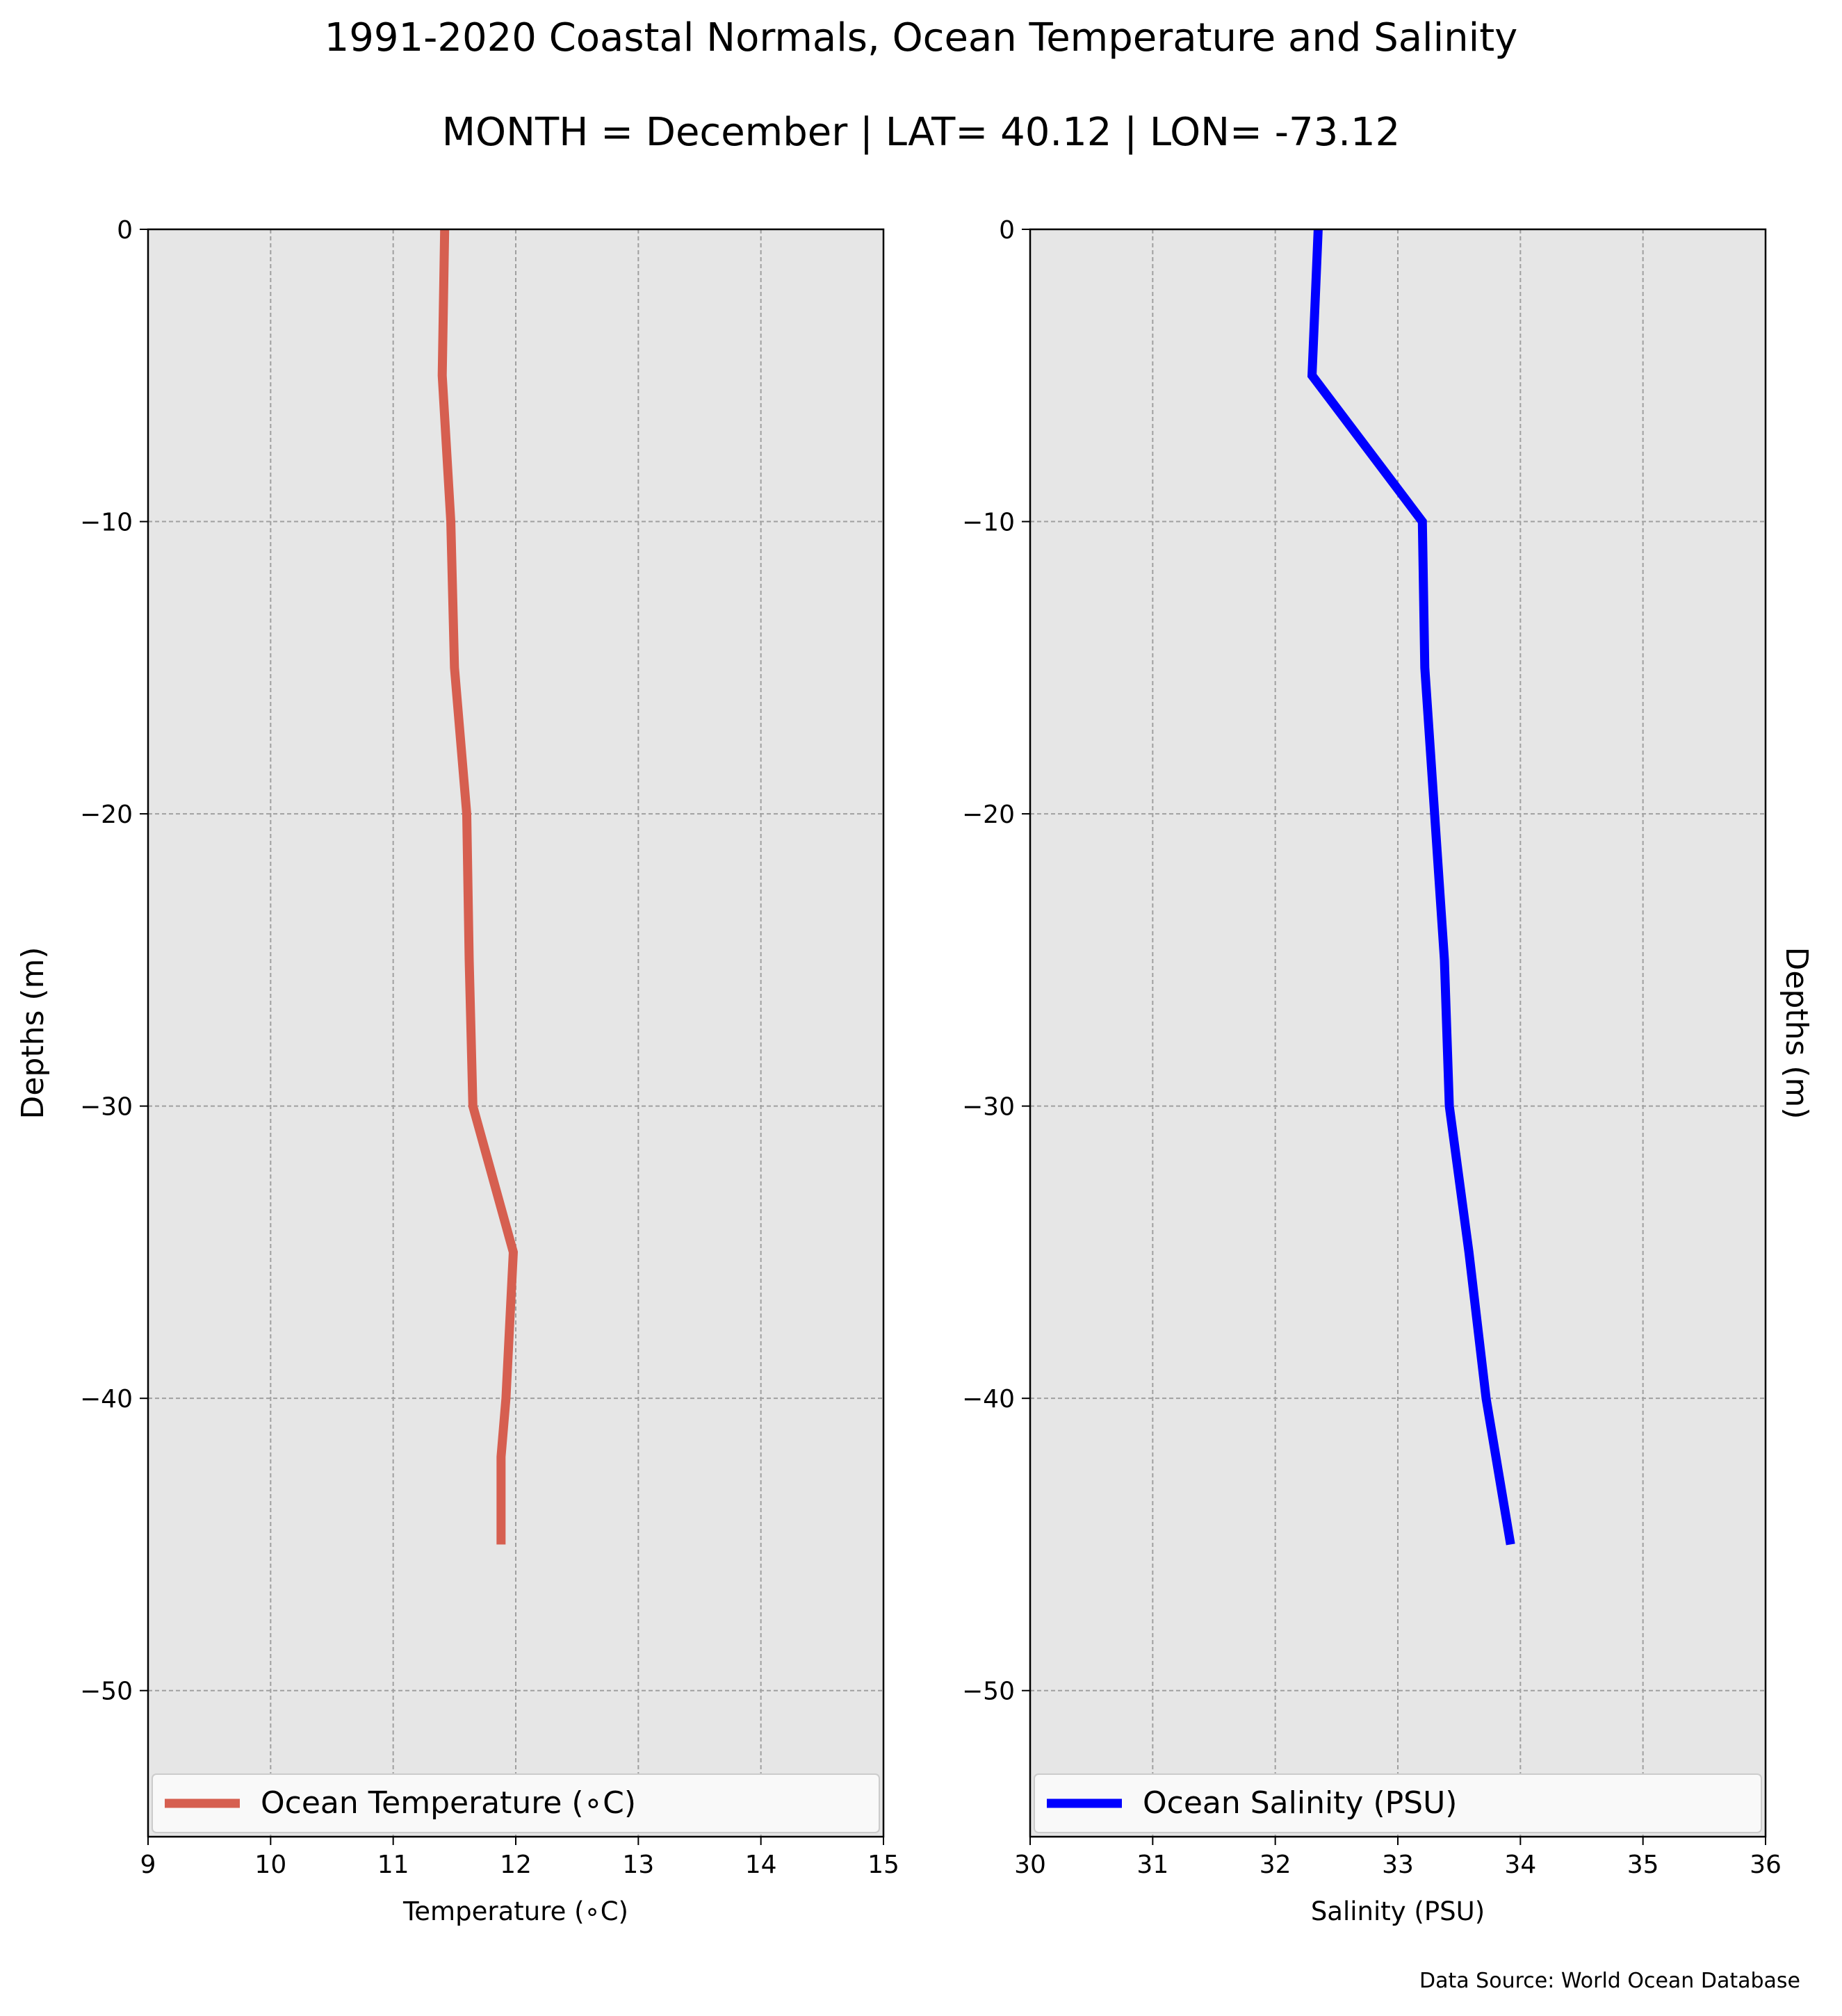 This screenshot has width=1842, height=2016. I want to click on legend: Ocean Salinity (PSU), so click(1398, 1803).